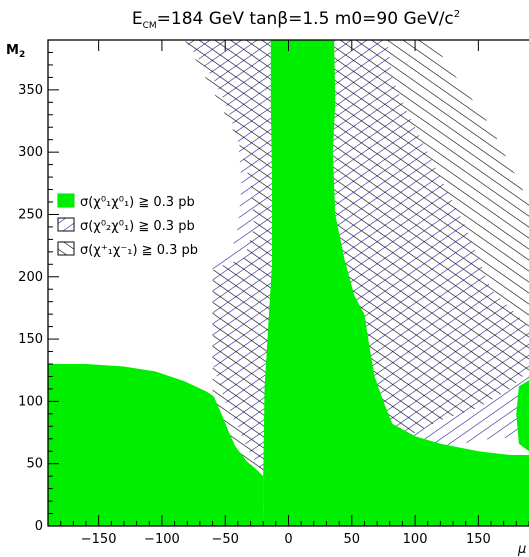  I want to click on x-axis-label: μ, so click(521, 549).